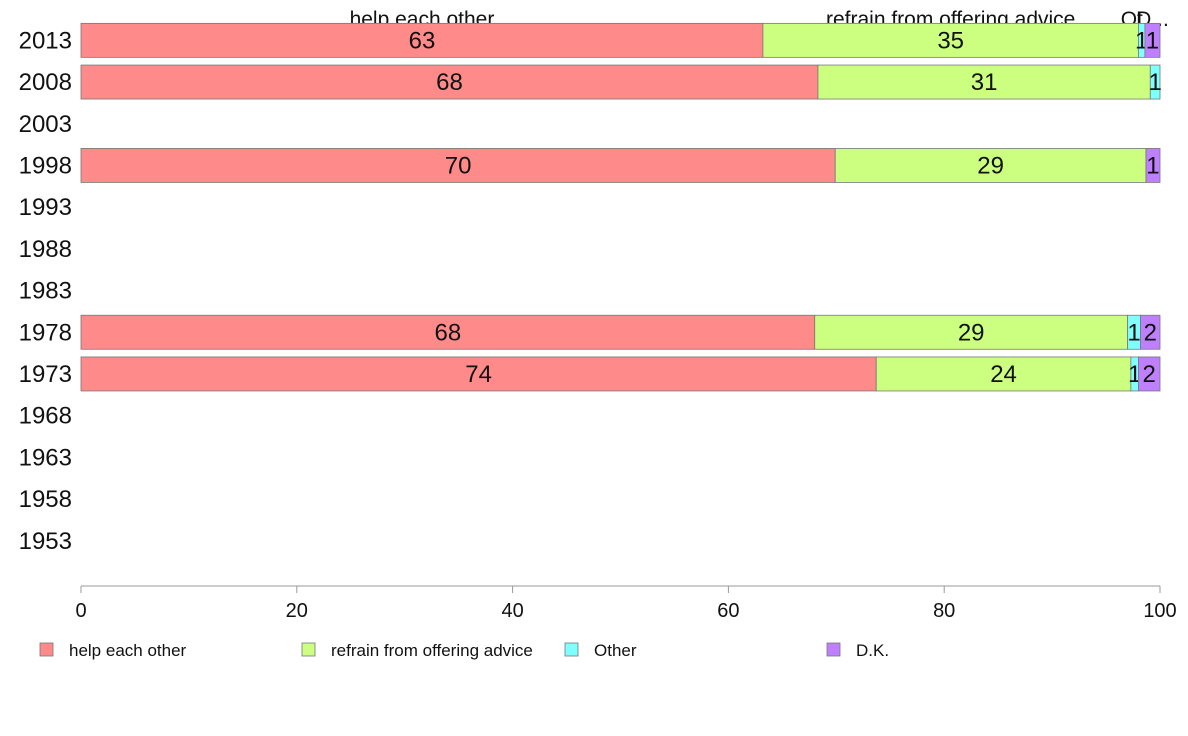 This screenshot has width=1188, height=736. Describe the element at coordinates (45, 82) in the screenshot. I see `y-tick-label: 2008` at that location.